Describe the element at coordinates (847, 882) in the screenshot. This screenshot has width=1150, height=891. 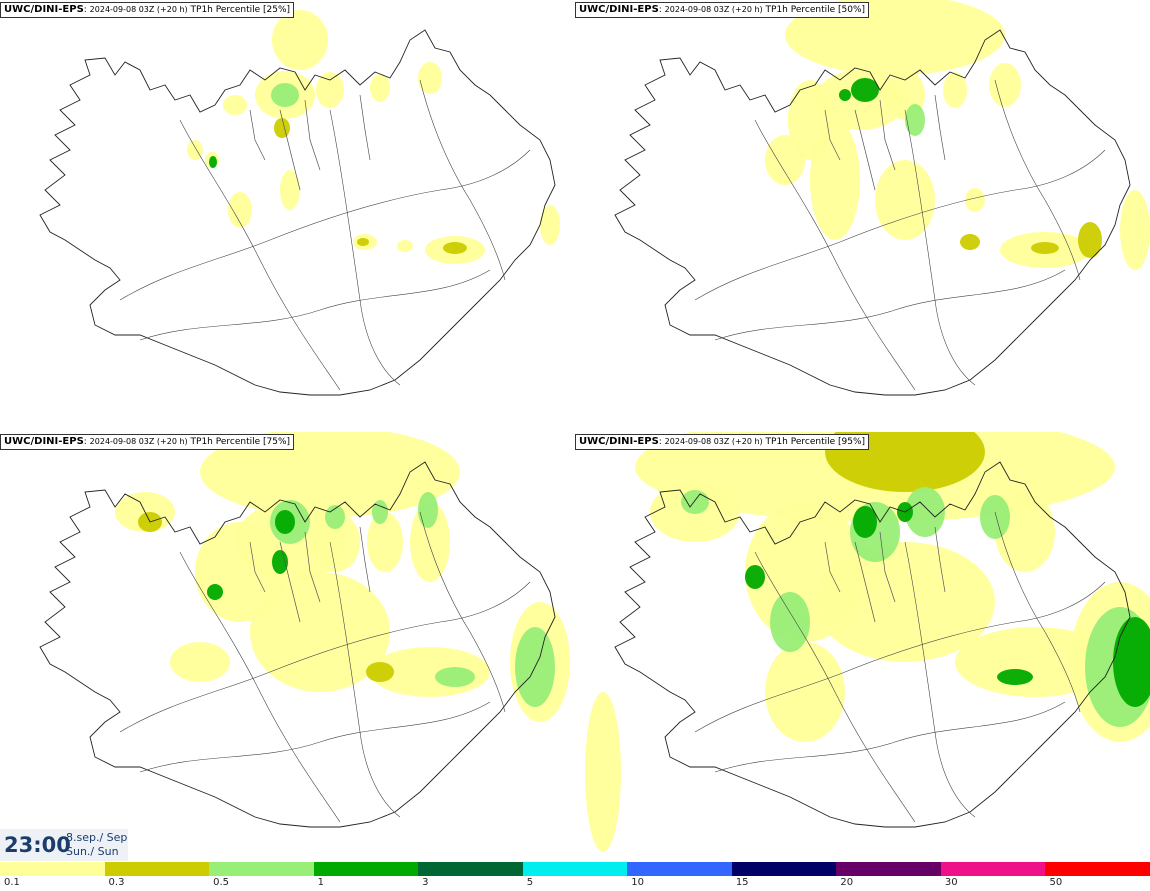
I see `colorbar-tick-label: 20` at that location.